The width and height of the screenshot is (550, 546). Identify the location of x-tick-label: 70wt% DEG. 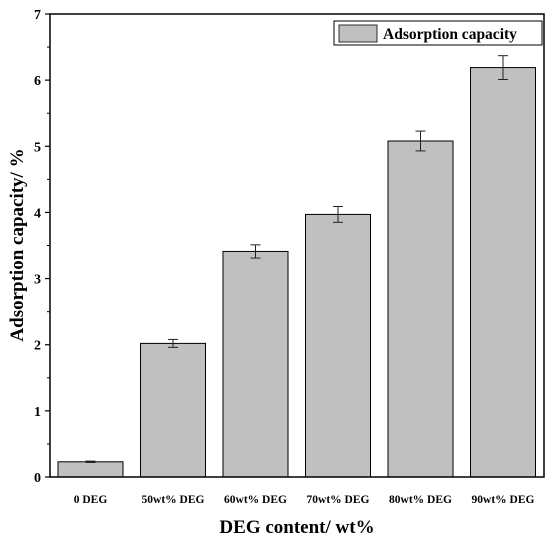
(338, 500).